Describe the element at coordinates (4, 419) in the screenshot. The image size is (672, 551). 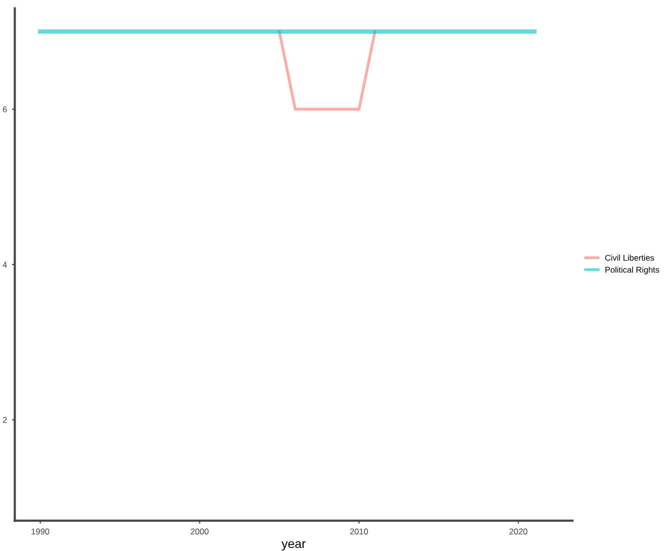
I see `y-tick-label: 2` at that location.